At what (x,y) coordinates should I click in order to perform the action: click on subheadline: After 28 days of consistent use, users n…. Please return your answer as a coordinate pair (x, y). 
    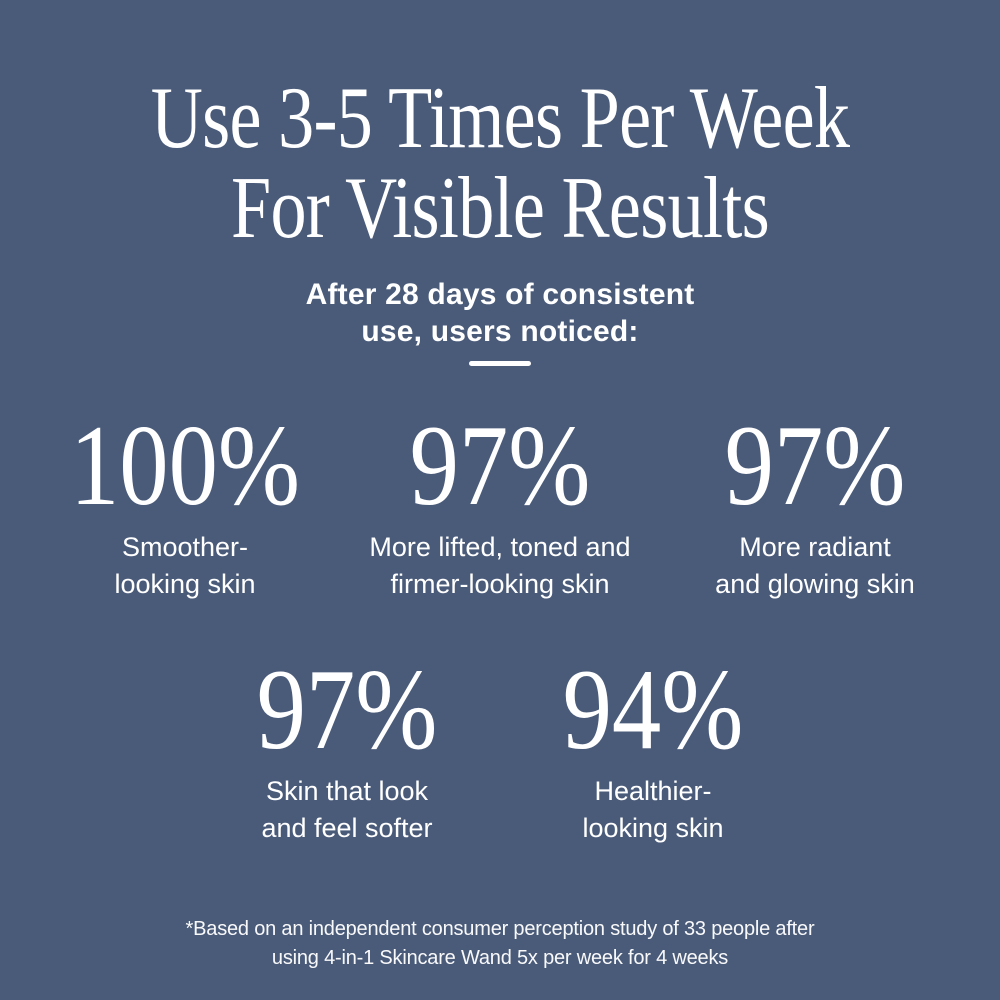
    Looking at the image, I should click on (500, 313).